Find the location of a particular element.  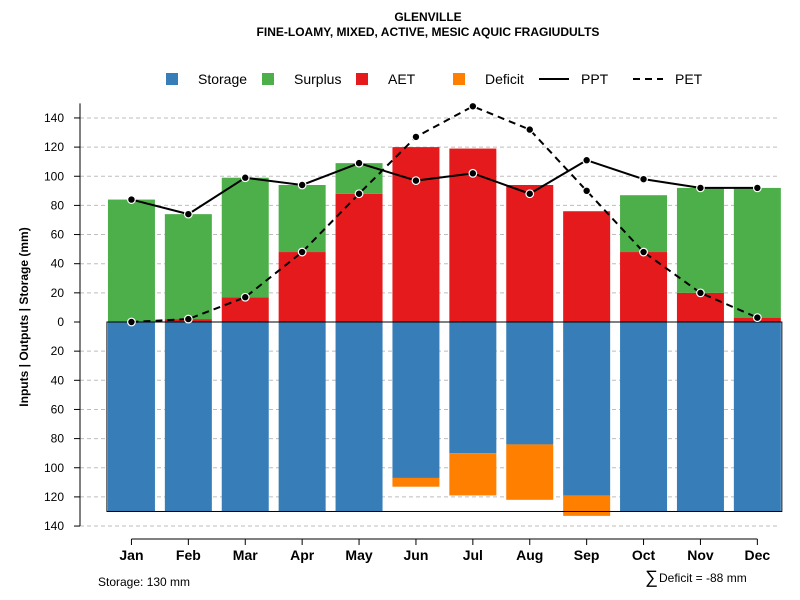

legend-swatch-aet is located at coordinates (362, 79).